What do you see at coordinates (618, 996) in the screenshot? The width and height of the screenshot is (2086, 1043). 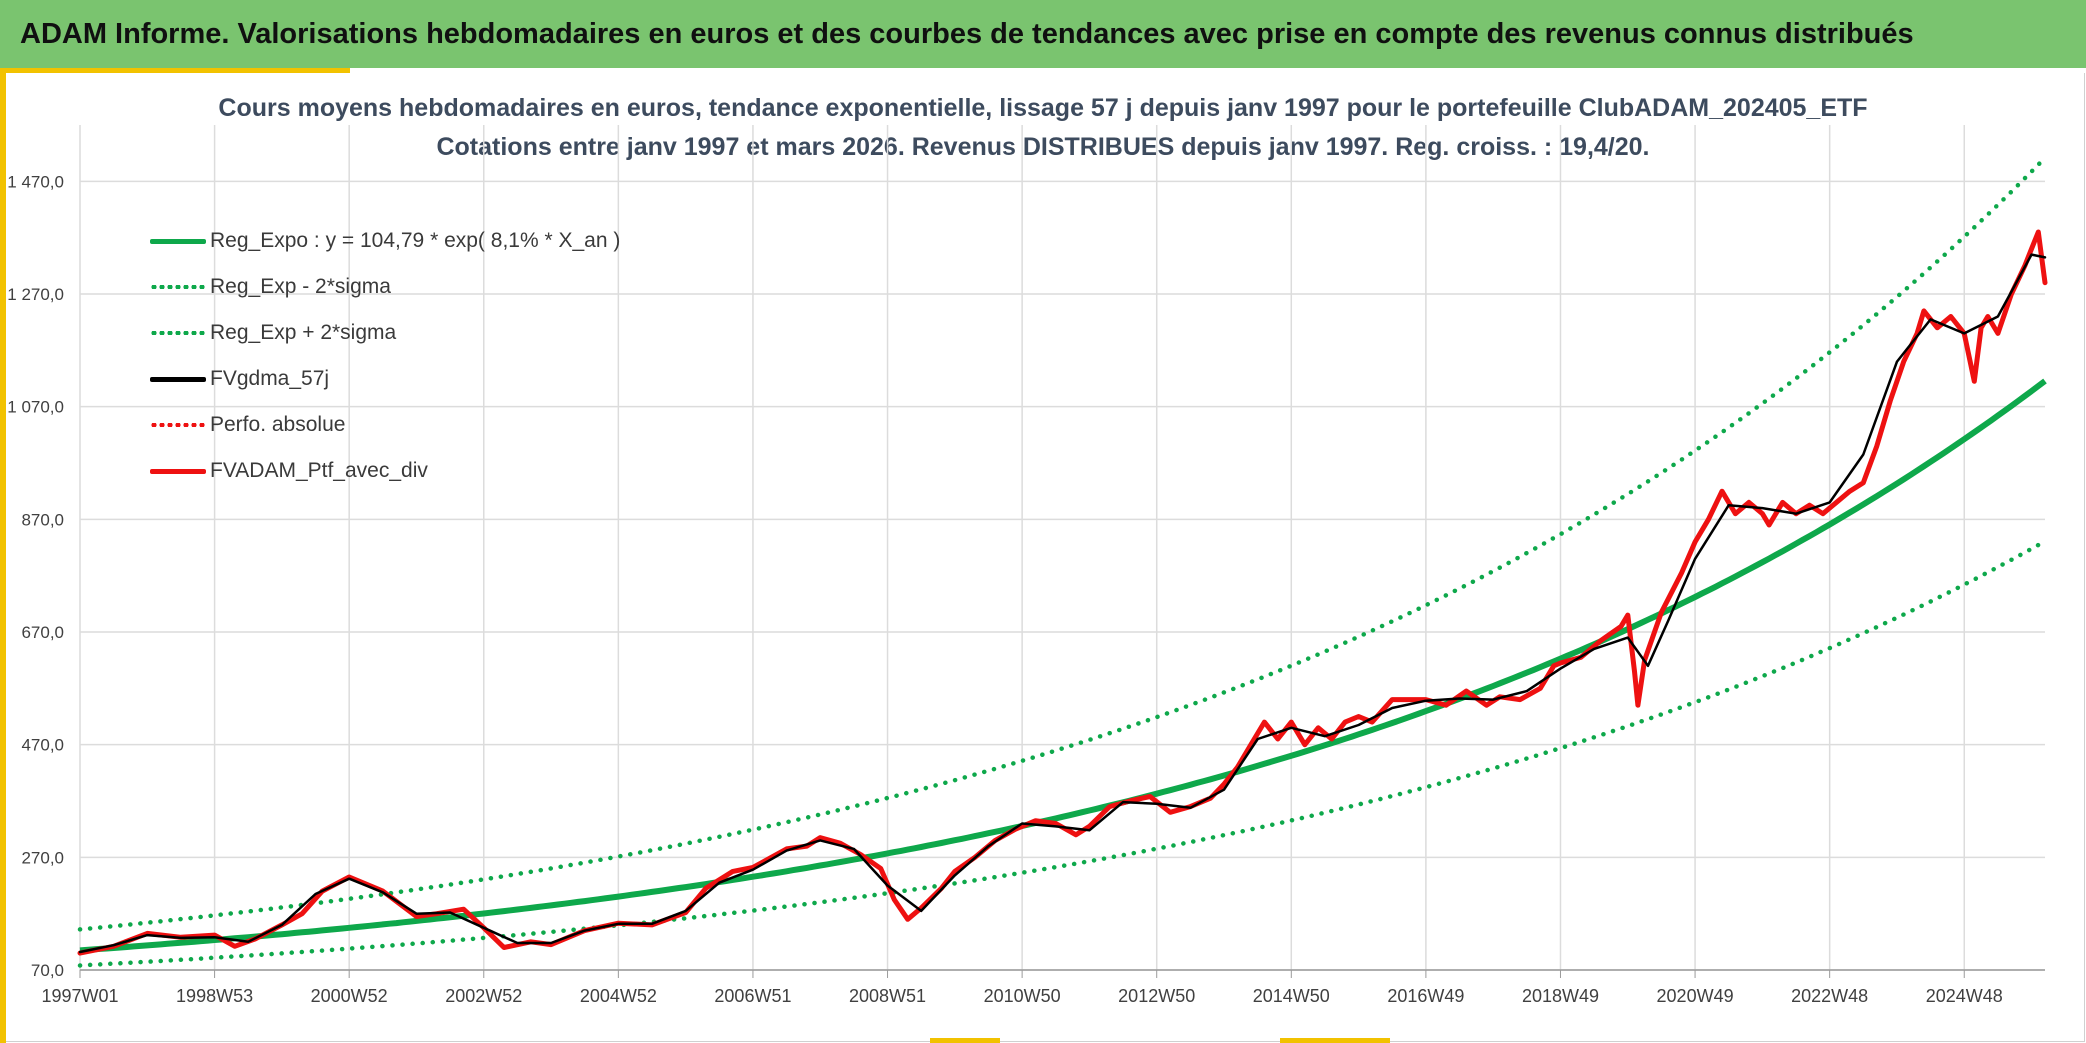 I see `x-tick-label: 2004W52` at bounding box center [618, 996].